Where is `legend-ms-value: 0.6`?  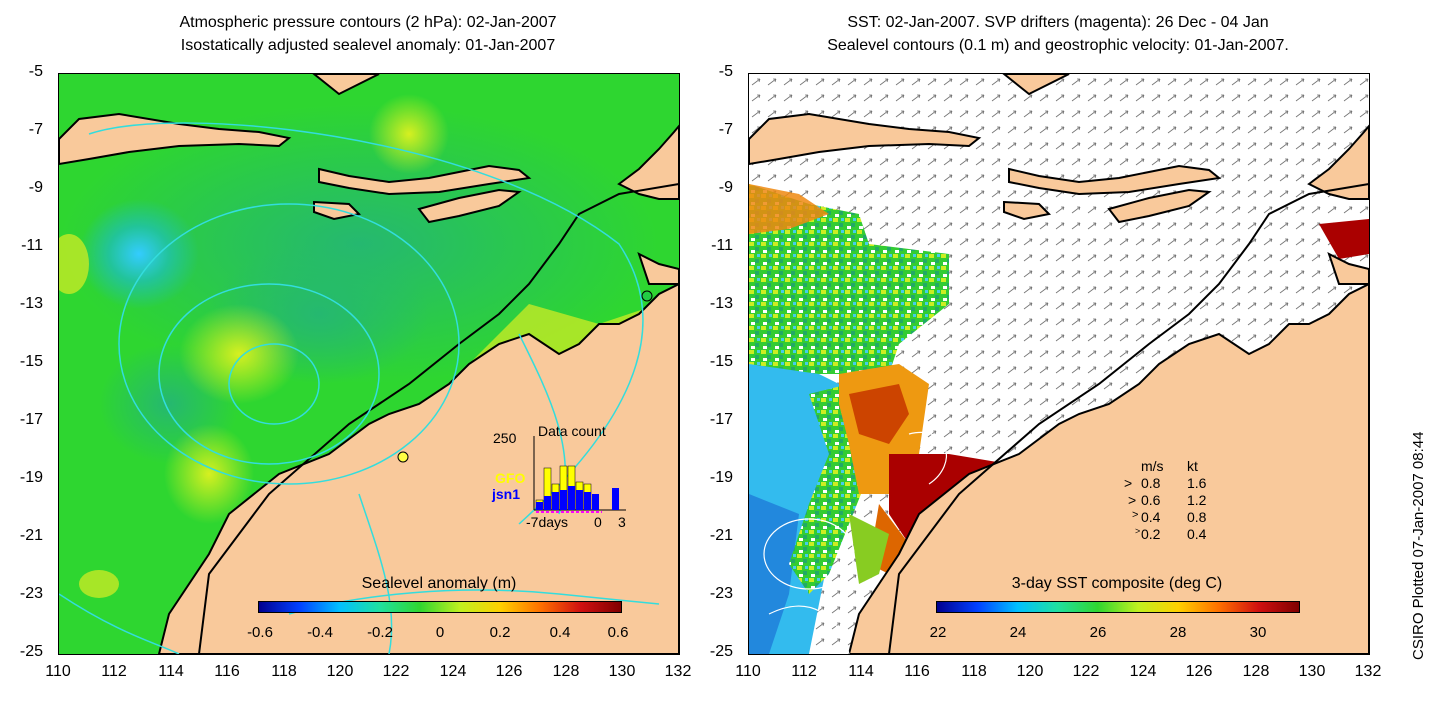 legend-ms-value: 0.6 is located at coordinates (1151, 500).